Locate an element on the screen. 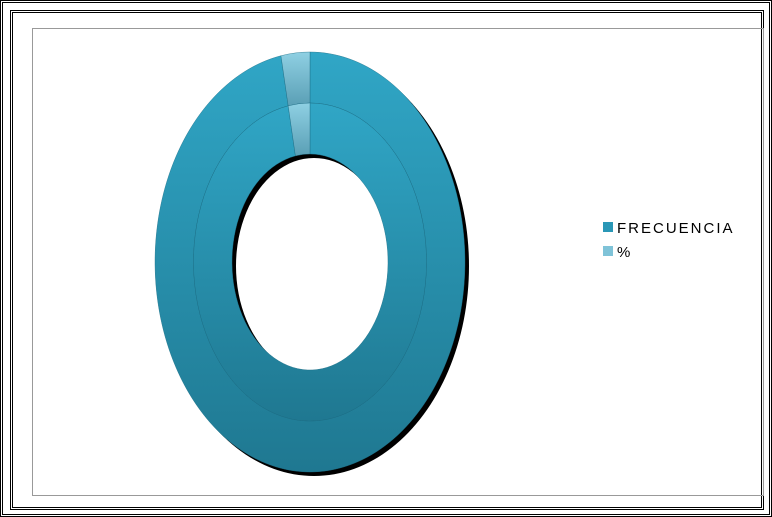  legend-item: FRECUENCIA is located at coordinates (673, 229).